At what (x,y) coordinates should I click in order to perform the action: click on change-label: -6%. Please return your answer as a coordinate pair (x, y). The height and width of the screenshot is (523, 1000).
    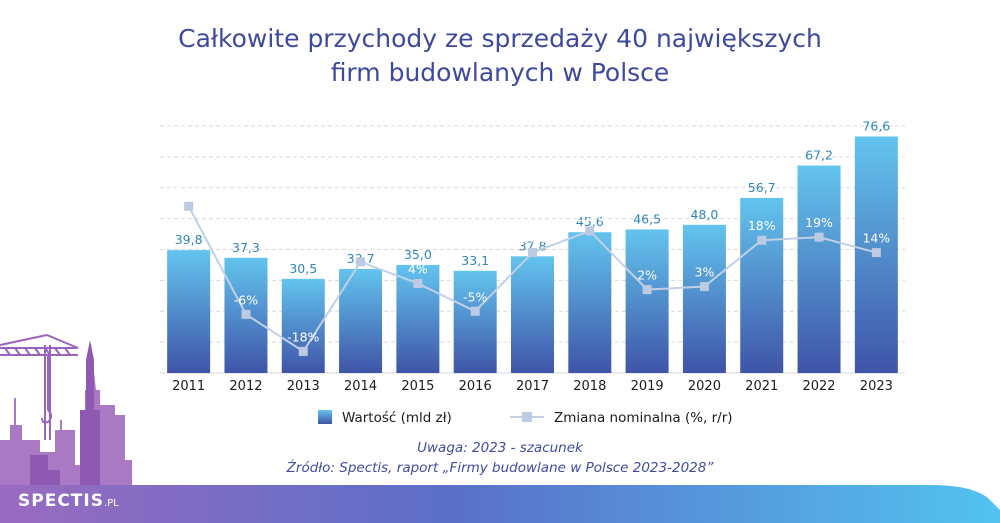
    Looking at the image, I should click on (246, 299).